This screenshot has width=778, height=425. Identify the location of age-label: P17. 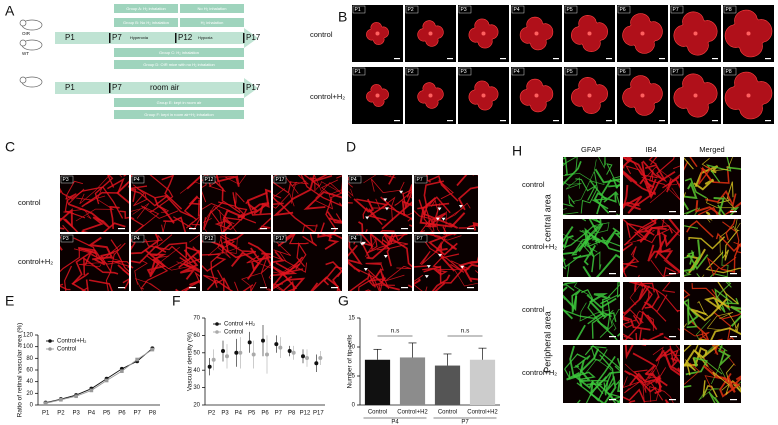
(280, 239).